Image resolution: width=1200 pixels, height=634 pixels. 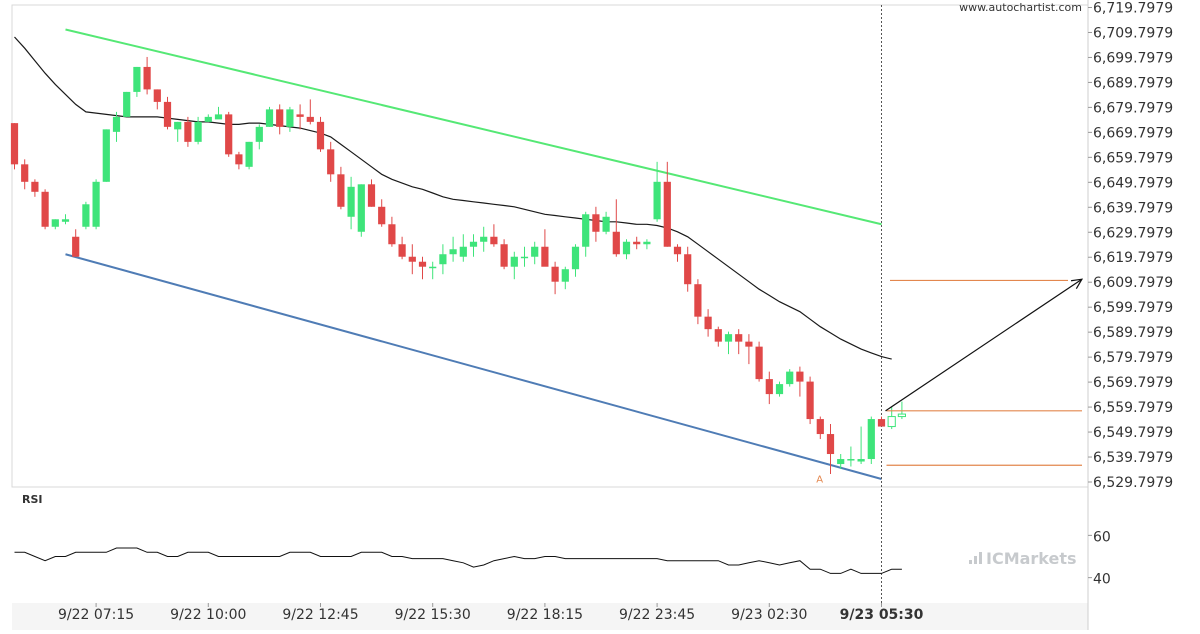 What do you see at coordinates (1020, 7) in the screenshot?
I see `site-url: www.autochartist.com` at bounding box center [1020, 7].